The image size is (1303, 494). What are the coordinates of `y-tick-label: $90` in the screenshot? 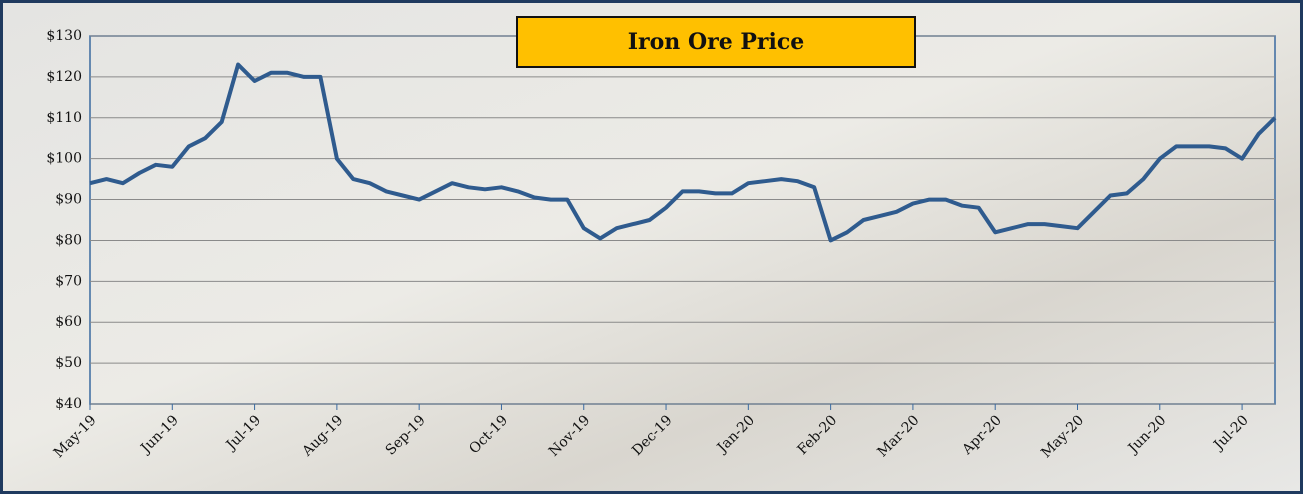 It's located at (68, 200).